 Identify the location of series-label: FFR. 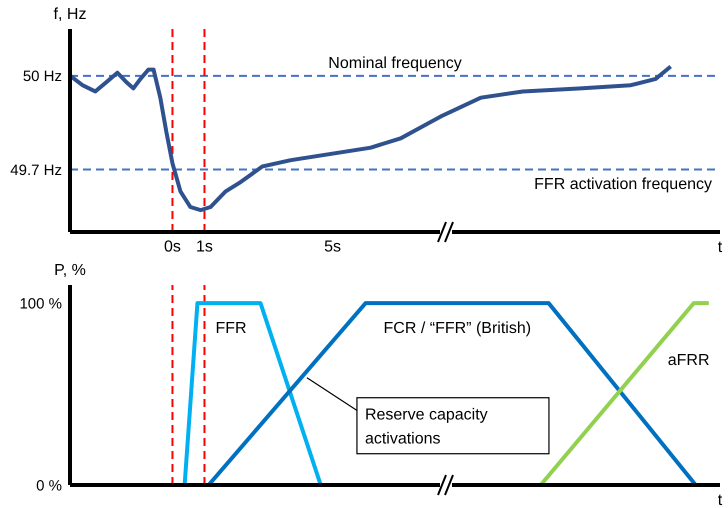
(231, 329).